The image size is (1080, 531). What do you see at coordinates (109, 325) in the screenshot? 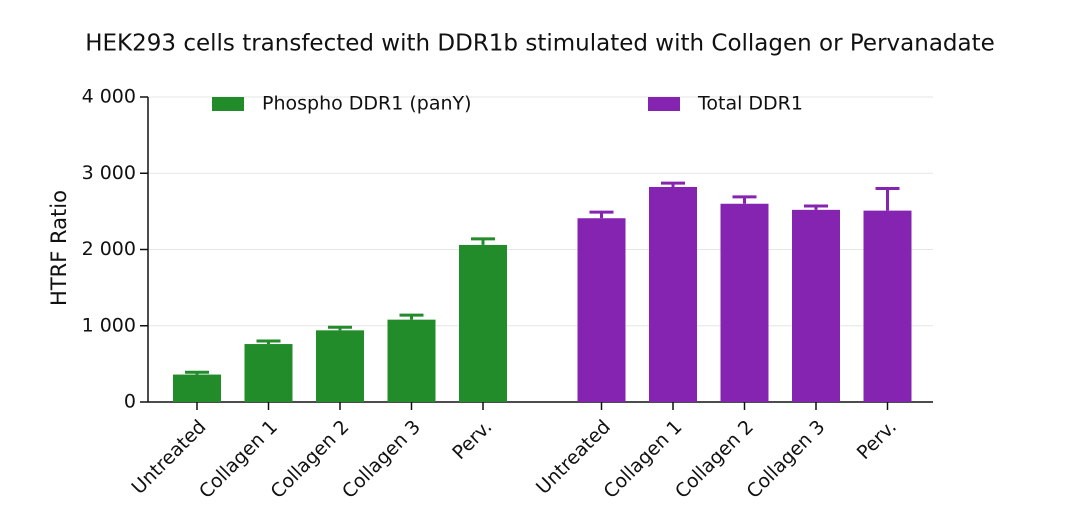
I see `y-tick-label: 1 000` at bounding box center [109, 325].